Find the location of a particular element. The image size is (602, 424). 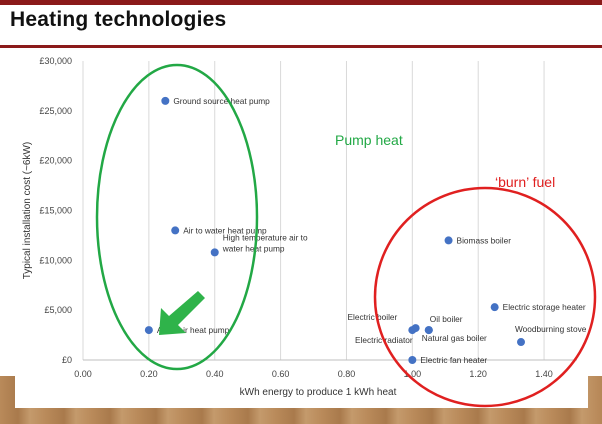

point-label: Electric fan heater is located at coordinates (453, 360).